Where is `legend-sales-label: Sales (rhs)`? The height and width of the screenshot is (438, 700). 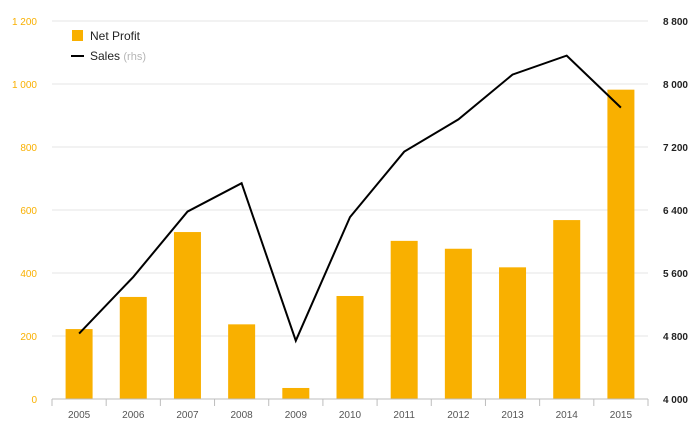
legend-sales-label: Sales (rhs) is located at coordinates (118, 56).